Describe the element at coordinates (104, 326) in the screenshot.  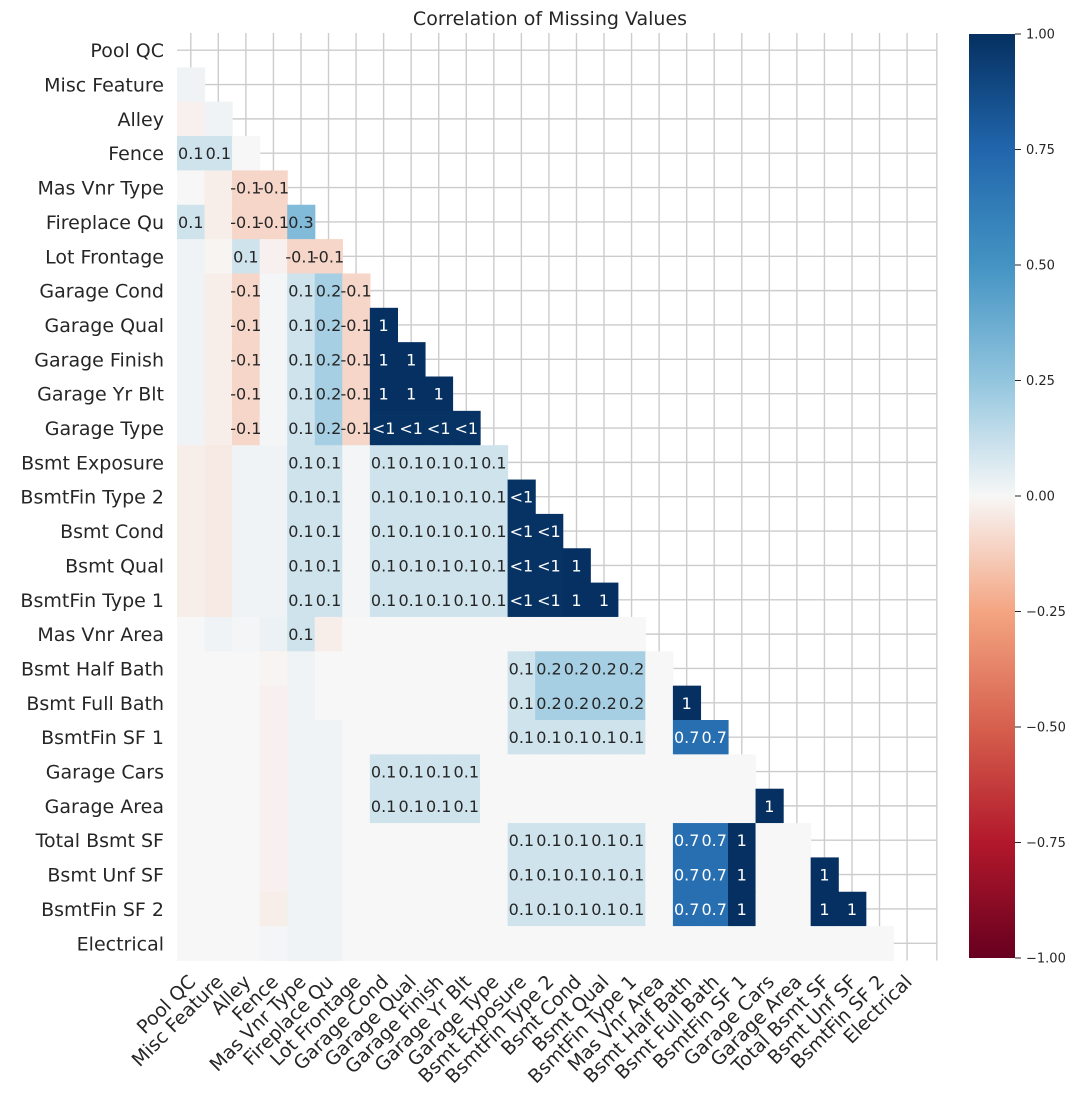
I see `y-tick-label: Garage Qual` at that location.